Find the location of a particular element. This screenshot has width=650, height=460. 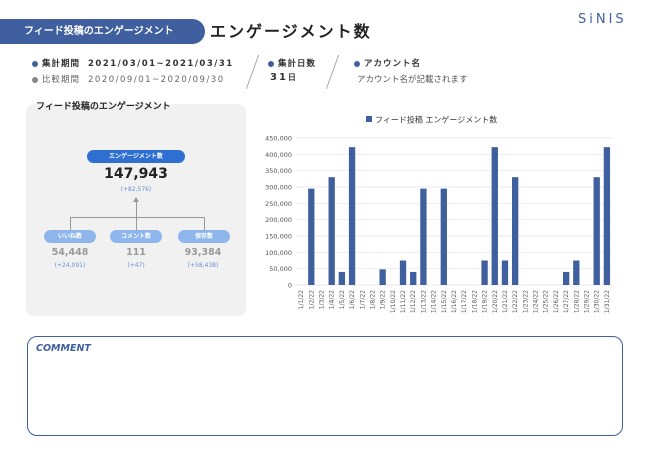

period-value: 2021/03/01~2021/03/31 is located at coordinates (161, 64).